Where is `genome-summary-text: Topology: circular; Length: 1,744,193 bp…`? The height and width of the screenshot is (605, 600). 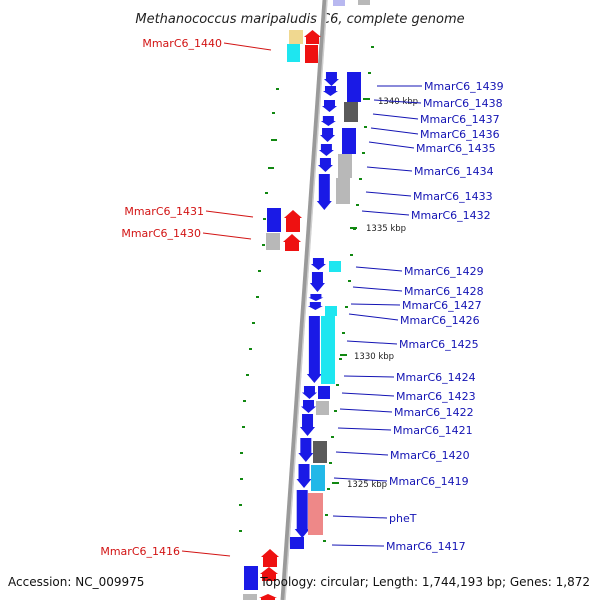 genome-summary-text: Topology: circular; Length: 1,744,193 bp… is located at coordinates (424, 582).